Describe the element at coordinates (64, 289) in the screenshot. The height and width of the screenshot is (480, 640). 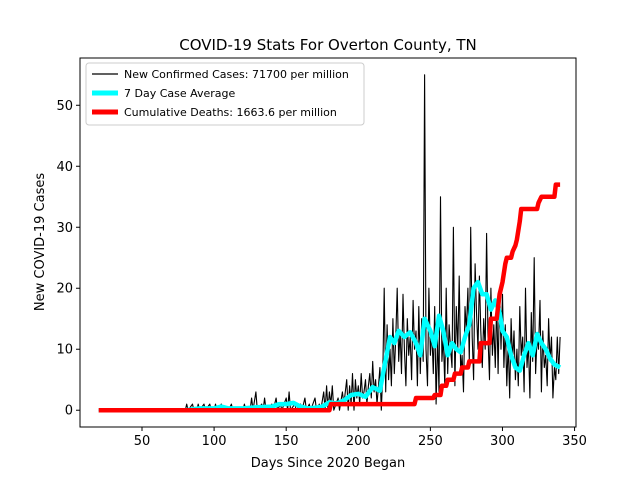
I see `y-tick-label: 20` at that location.